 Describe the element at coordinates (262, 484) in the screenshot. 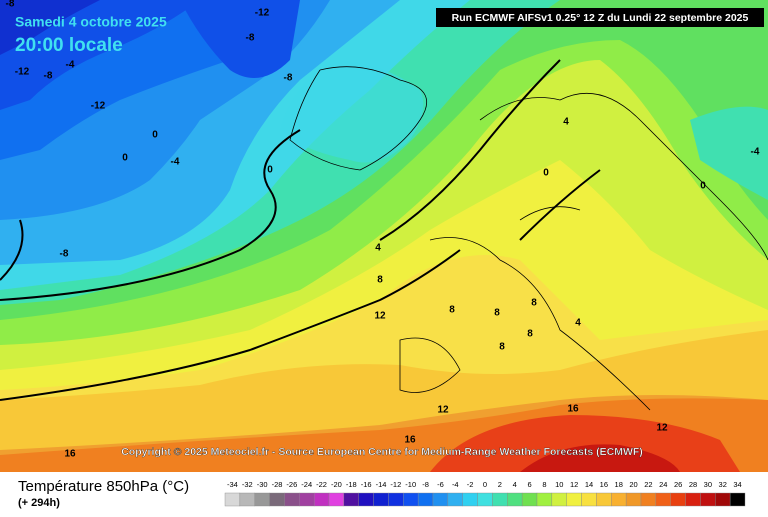

I see `scale-label: -30` at that location.